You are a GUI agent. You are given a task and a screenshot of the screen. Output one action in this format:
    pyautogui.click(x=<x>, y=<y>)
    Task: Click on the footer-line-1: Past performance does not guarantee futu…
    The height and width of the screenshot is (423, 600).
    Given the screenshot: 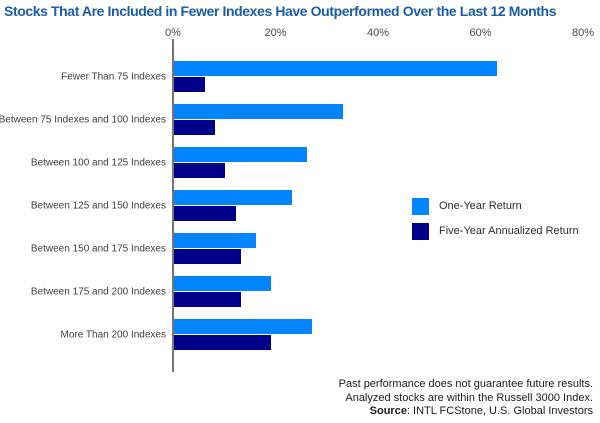 What is the action you would take?
    pyautogui.click(x=465, y=384)
    